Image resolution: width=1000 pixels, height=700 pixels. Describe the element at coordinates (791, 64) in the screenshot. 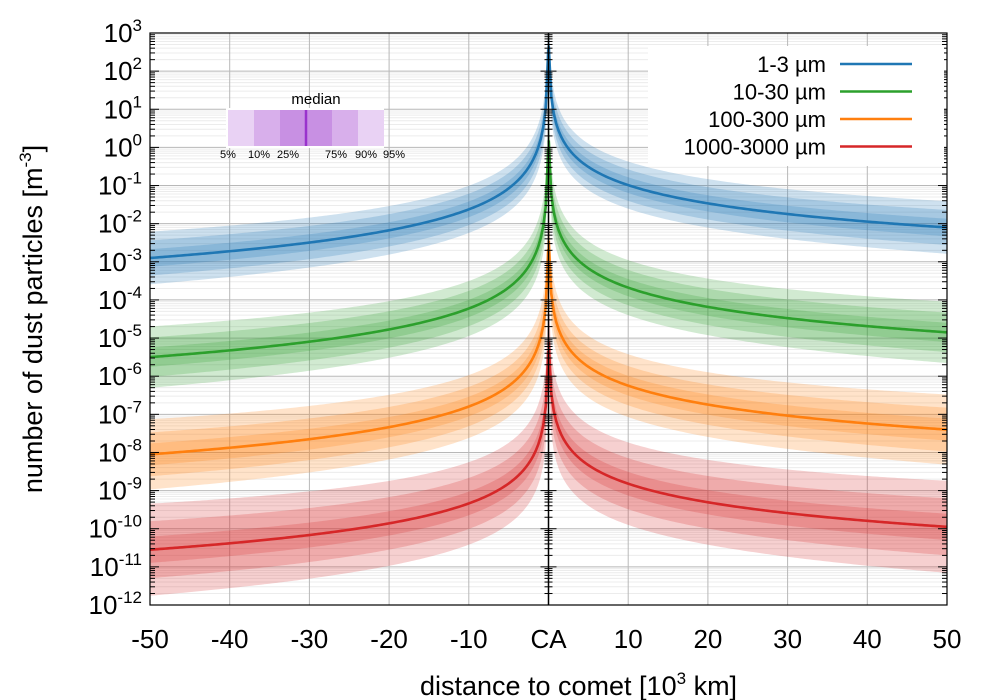

I see `legend-label: 1-3 µm` at that location.